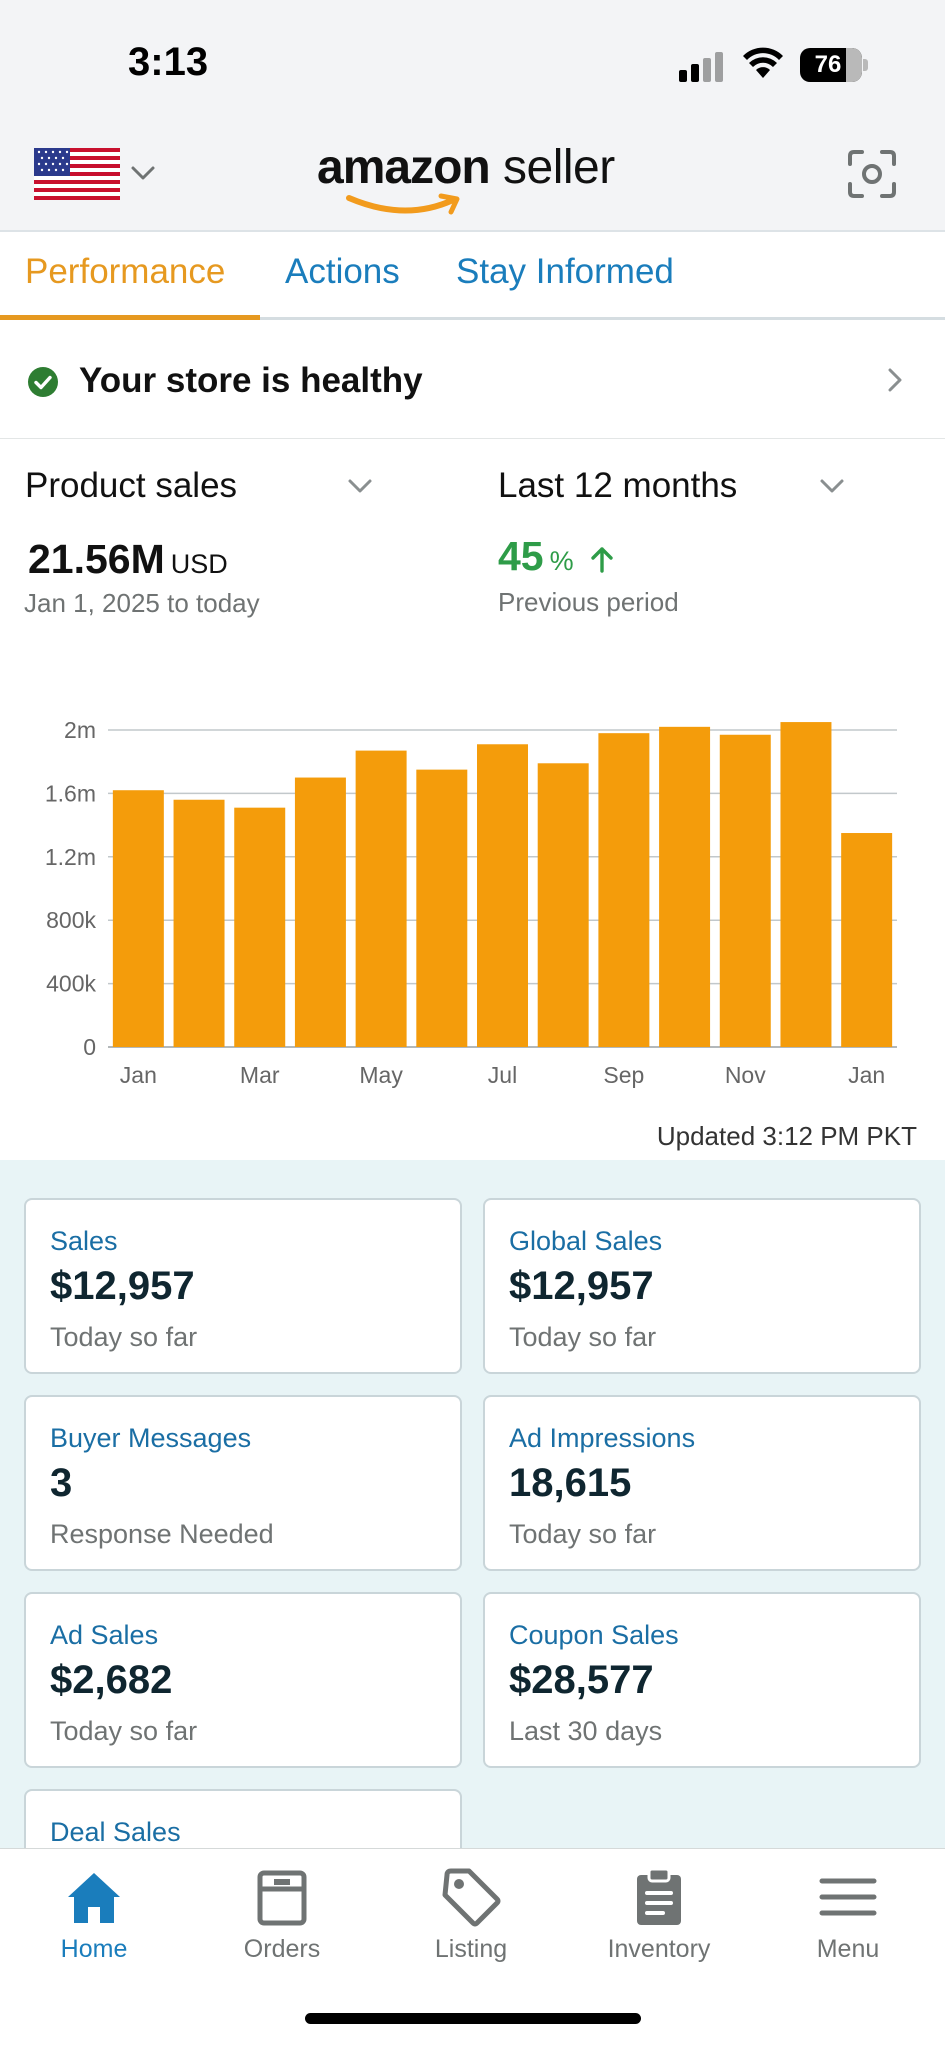  Describe the element at coordinates (89, 1047) in the screenshot. I see `y-tick-label: 0` at that location.